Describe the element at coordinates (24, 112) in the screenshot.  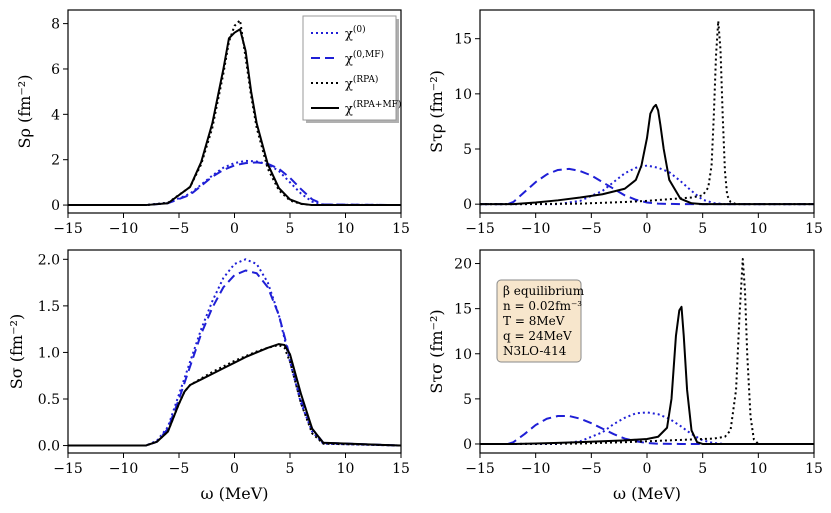
I see `y-axis-label: Sρ (fm⁻²)` at that location.